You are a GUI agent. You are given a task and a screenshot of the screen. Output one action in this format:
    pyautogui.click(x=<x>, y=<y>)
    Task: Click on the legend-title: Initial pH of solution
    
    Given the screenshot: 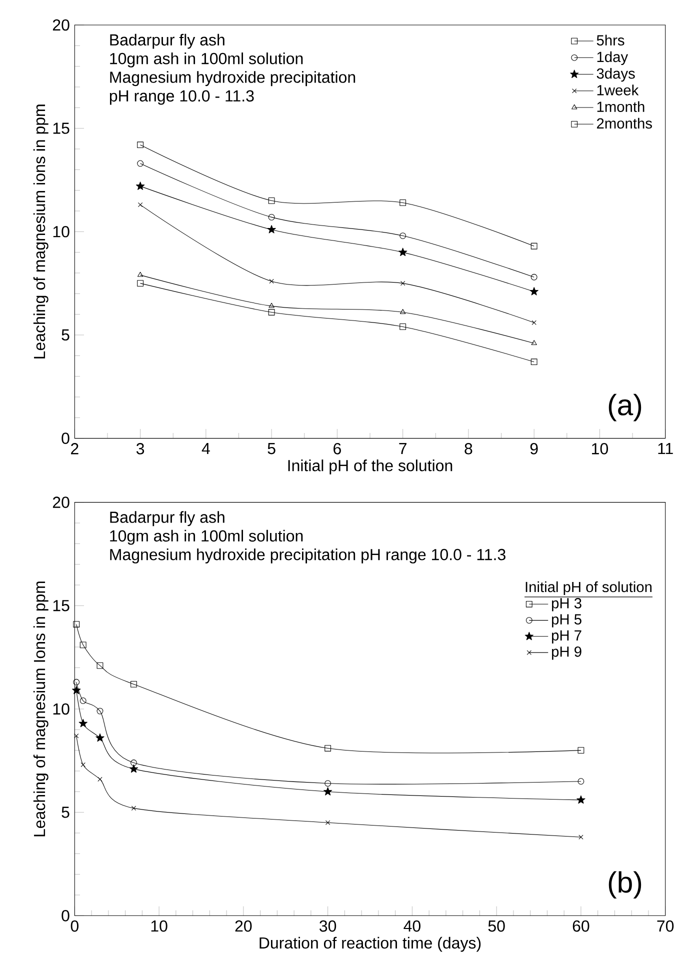 What is the action you would take?
    pyautogui.click(x=589, y=588)
    